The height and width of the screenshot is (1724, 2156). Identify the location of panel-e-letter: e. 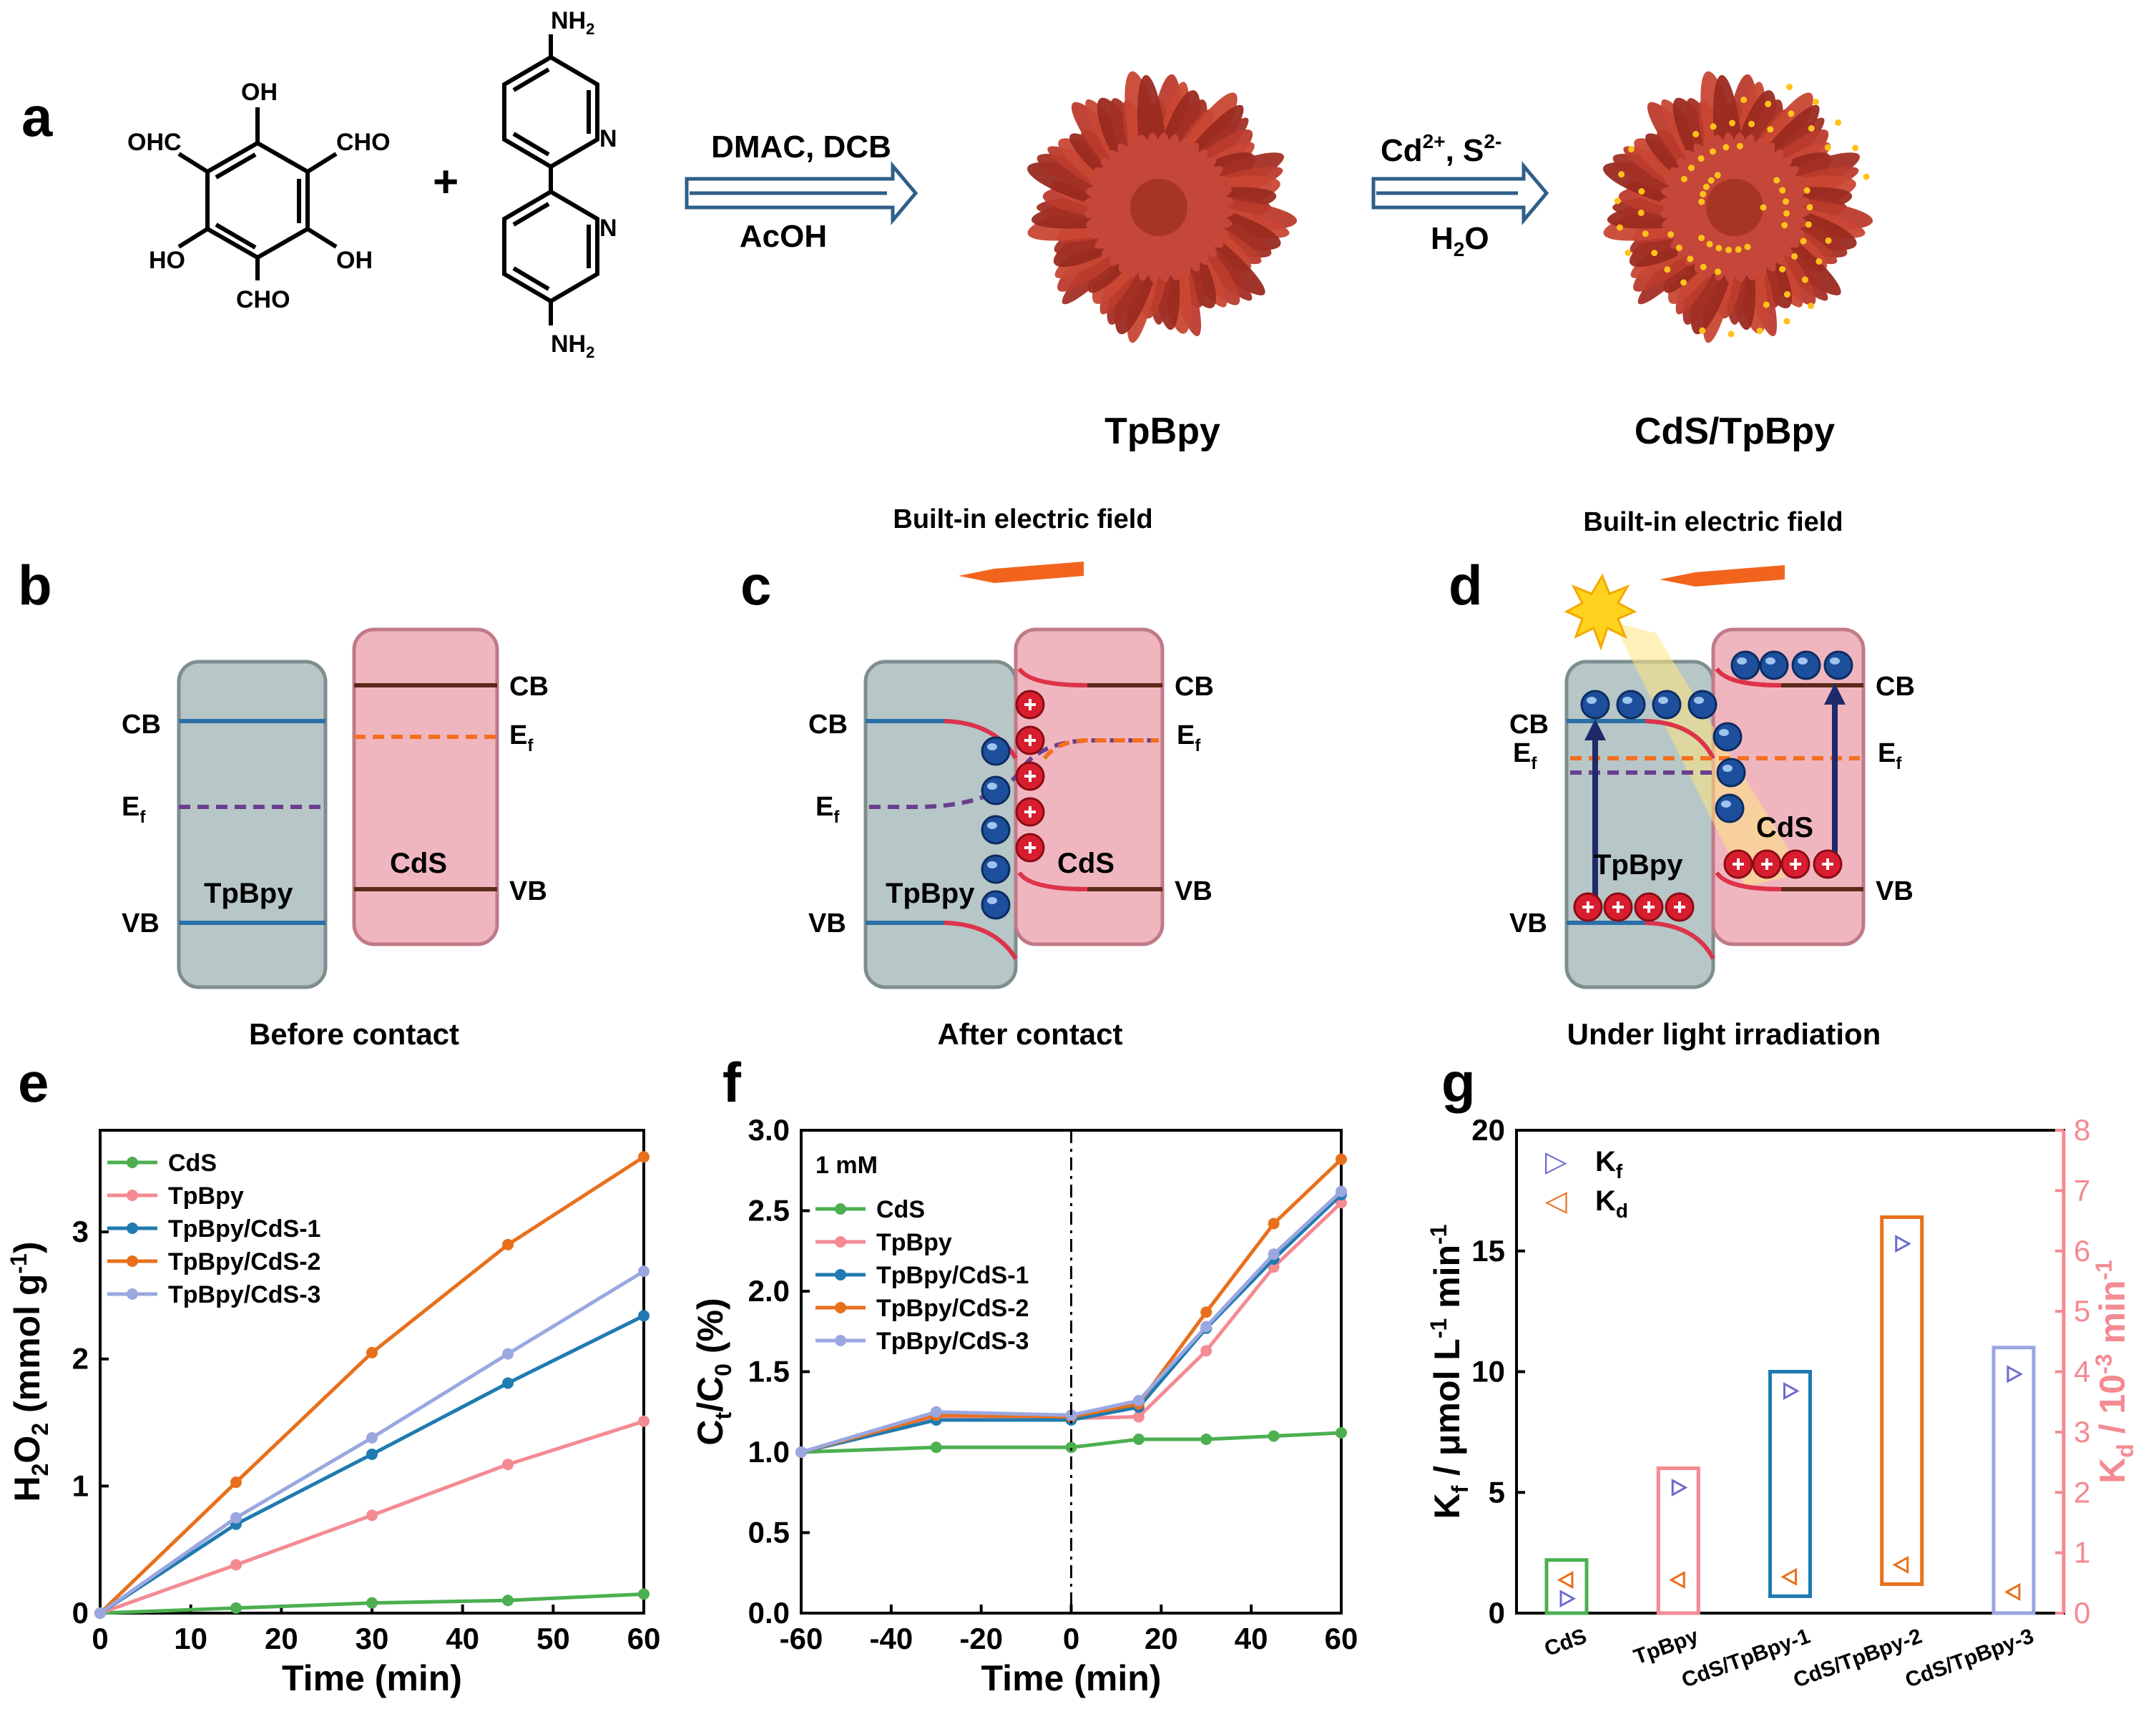
(33, 1082).